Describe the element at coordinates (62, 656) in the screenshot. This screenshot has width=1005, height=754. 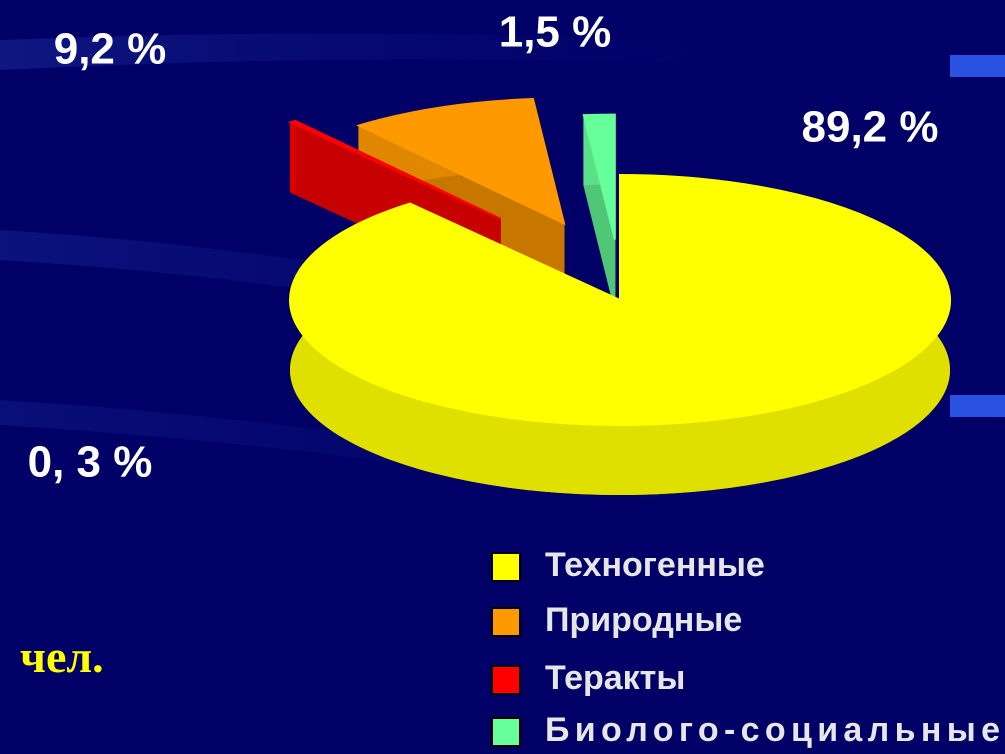
I see `annotation: чел.` at that location.